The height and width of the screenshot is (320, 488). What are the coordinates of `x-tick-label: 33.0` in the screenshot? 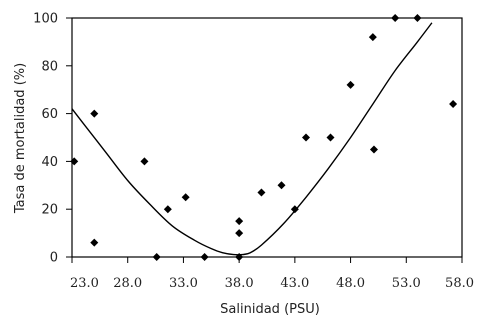 It's located at (183, 283).